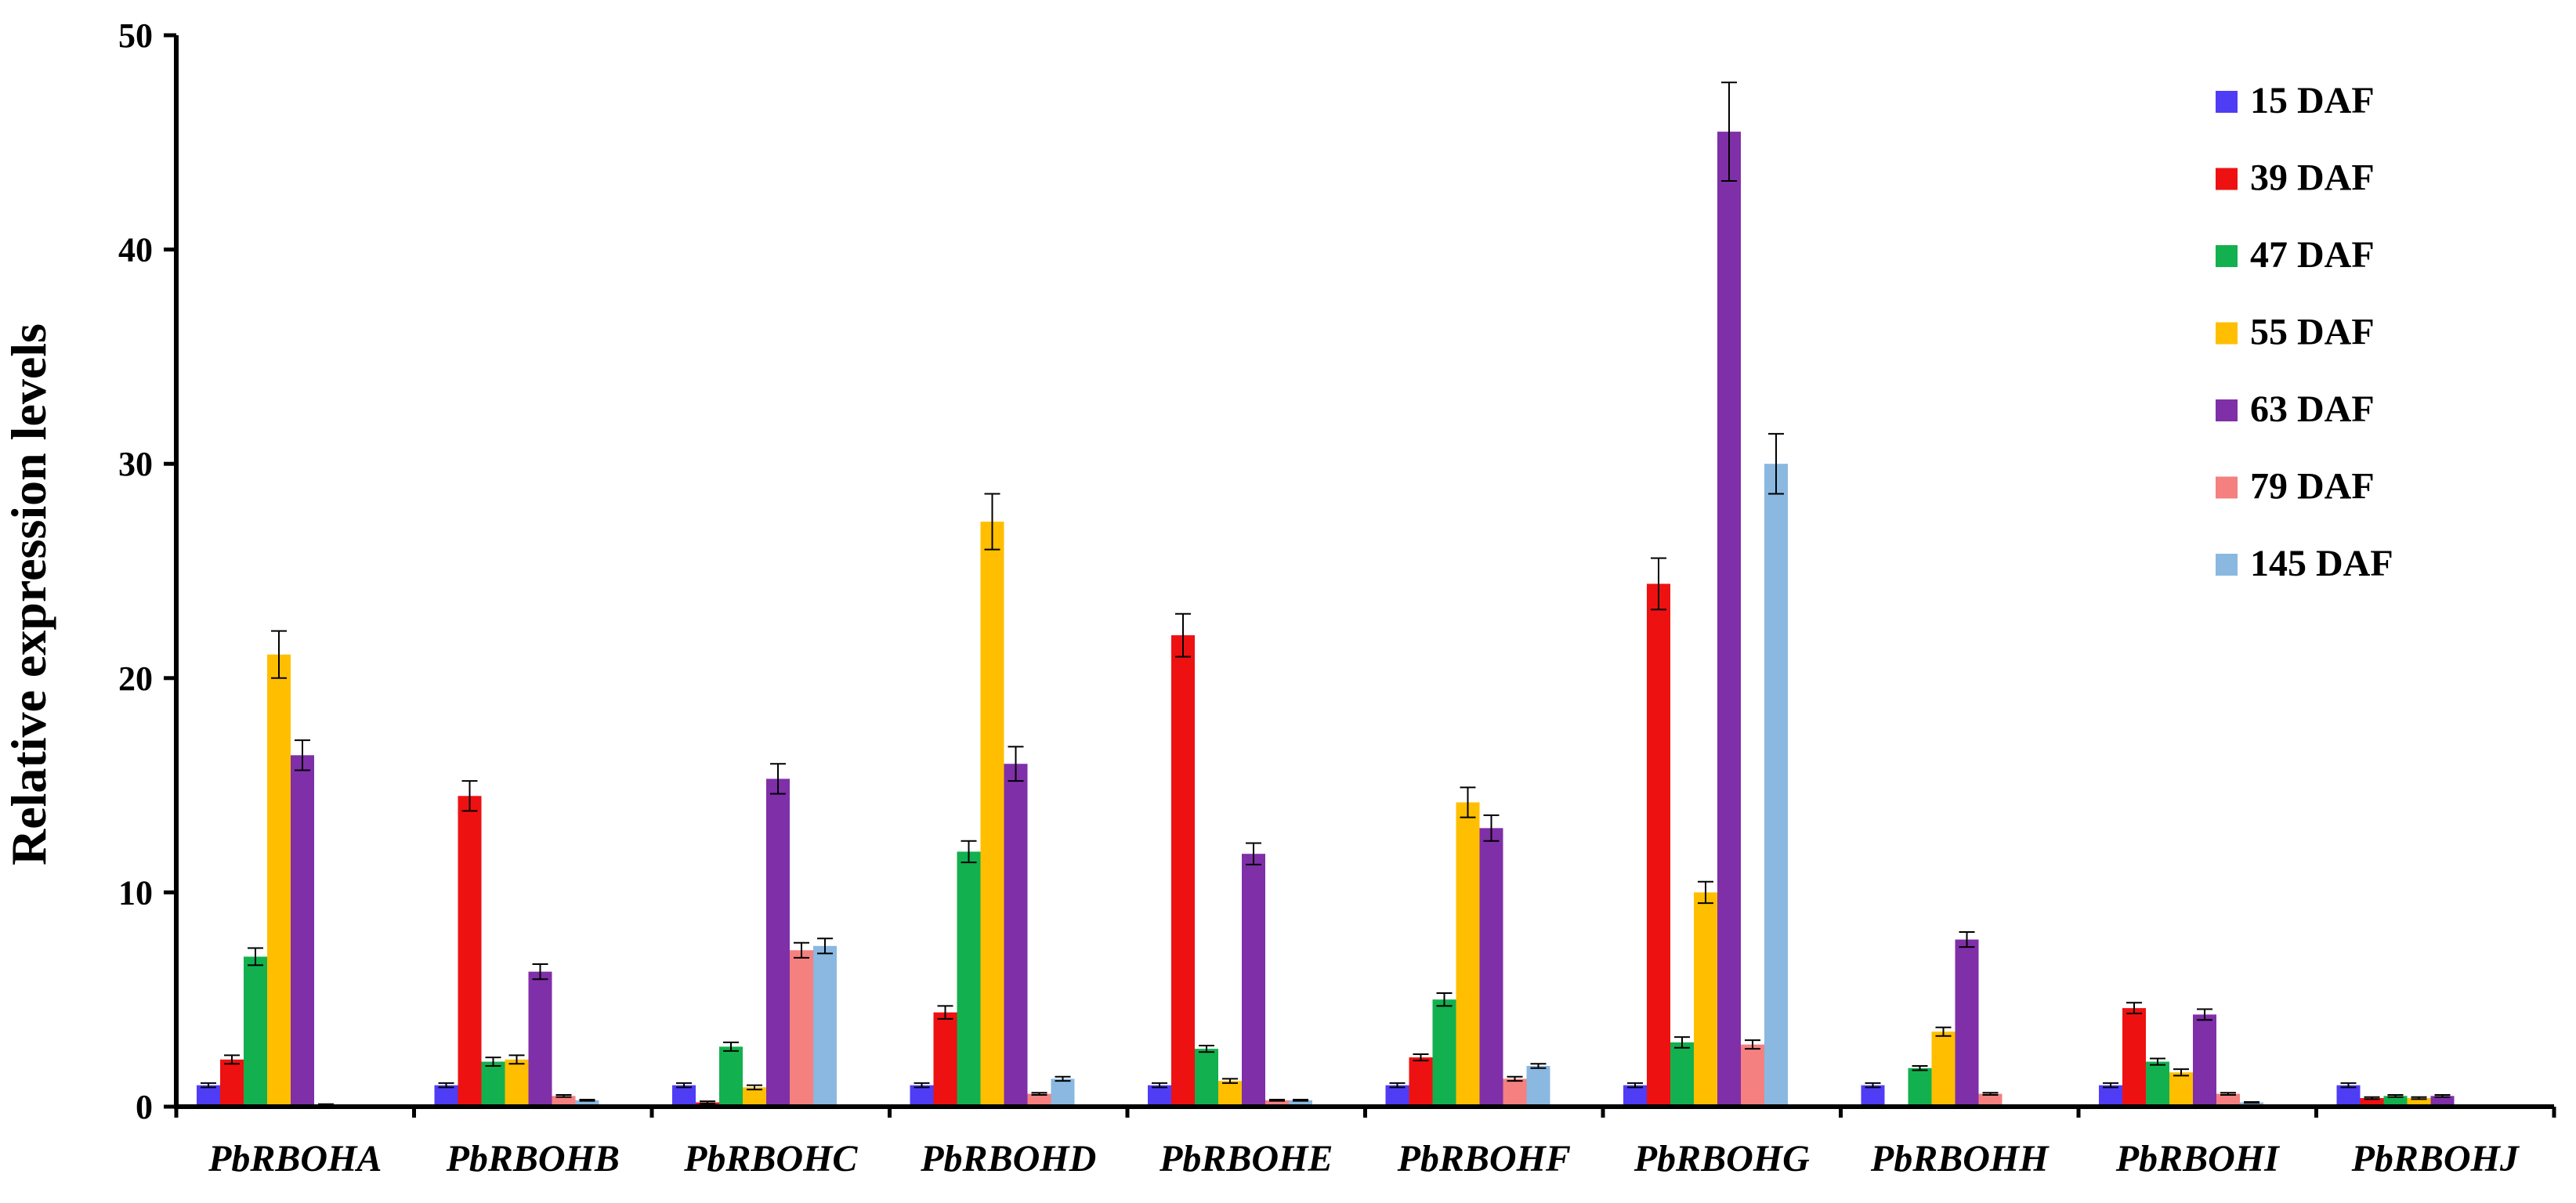  What do you see at coordinates (533, 1159) in the screenshot?
I see `category-label: PbRBOHB` at bounding box center [533, 1159].